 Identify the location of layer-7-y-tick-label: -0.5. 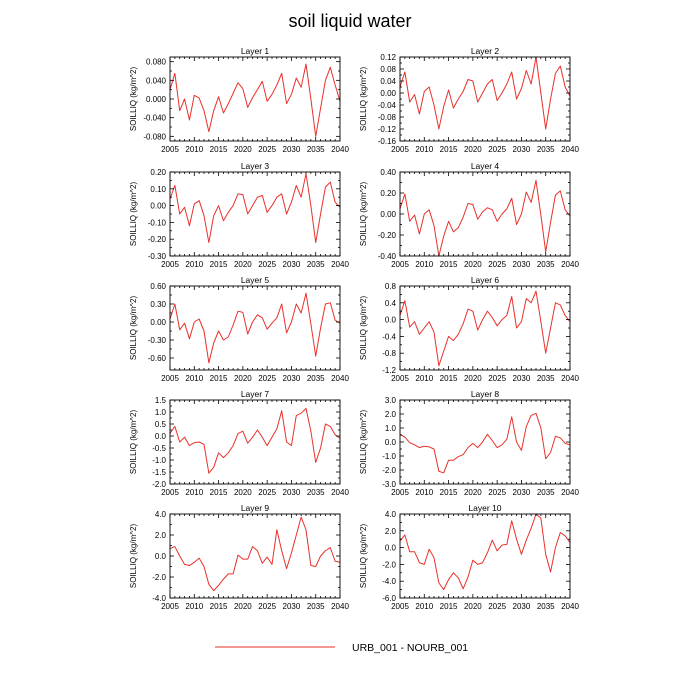
(159, 448).